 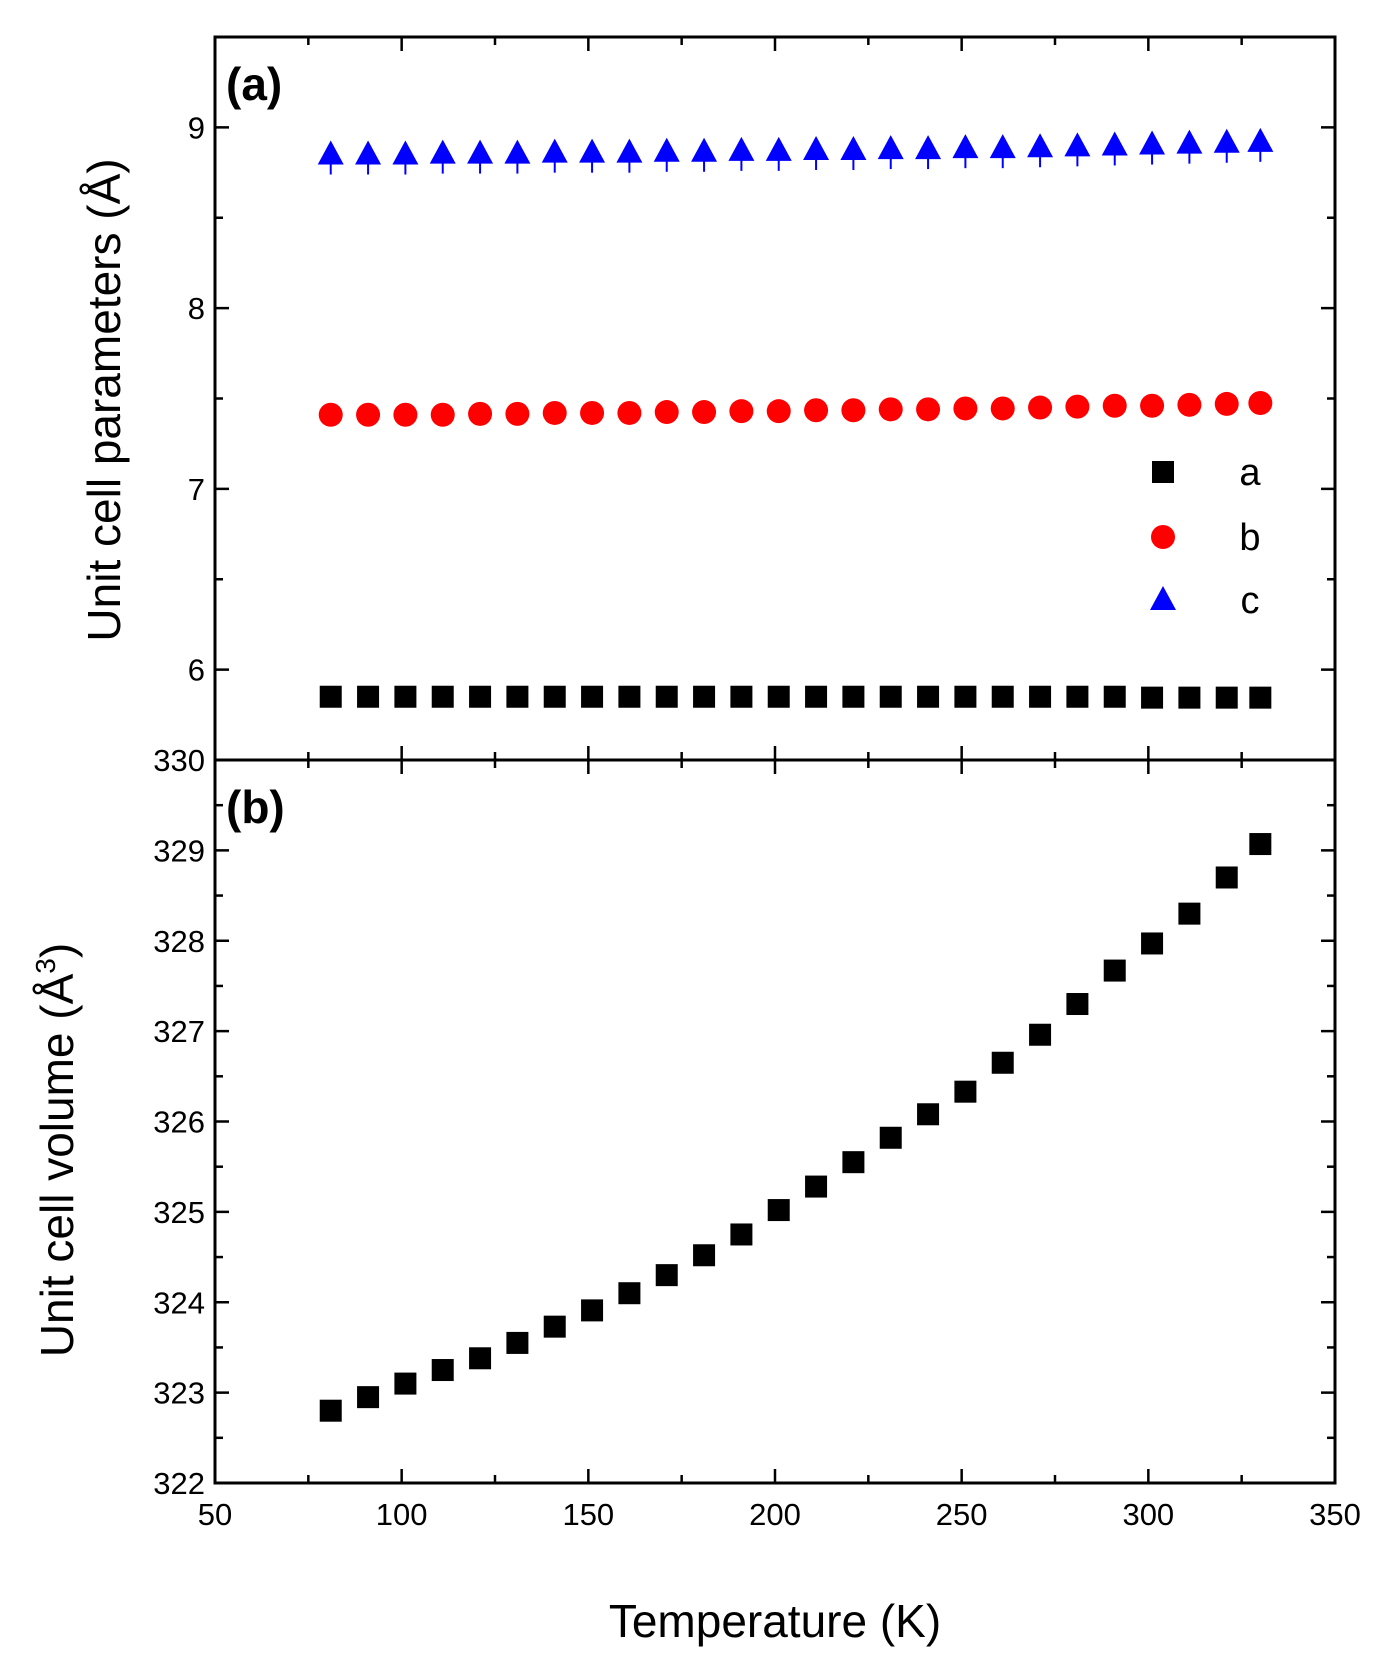 I want to click on legend-marker-b, so click(x=1163, y=537).